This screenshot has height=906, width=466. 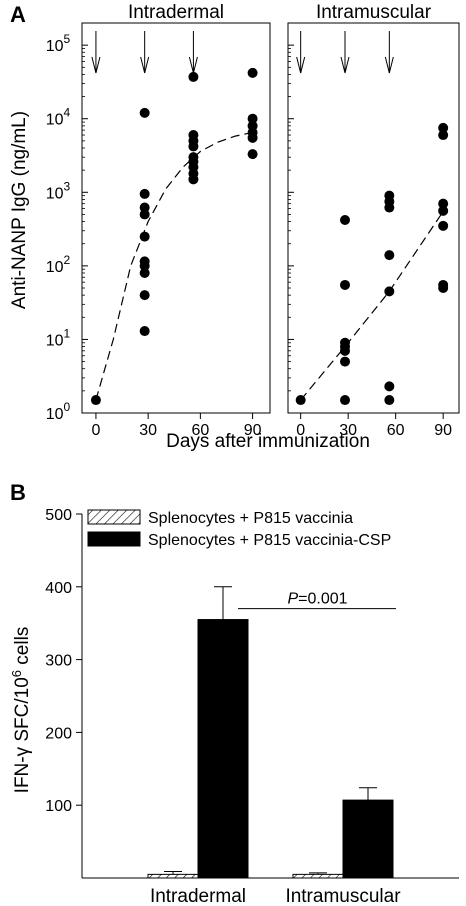 What do you see at coordinates (300, 430) in the screenshot?
I see `panel-a-intramuscular-x-tick-label: 0` at bounding box center [300, 430].